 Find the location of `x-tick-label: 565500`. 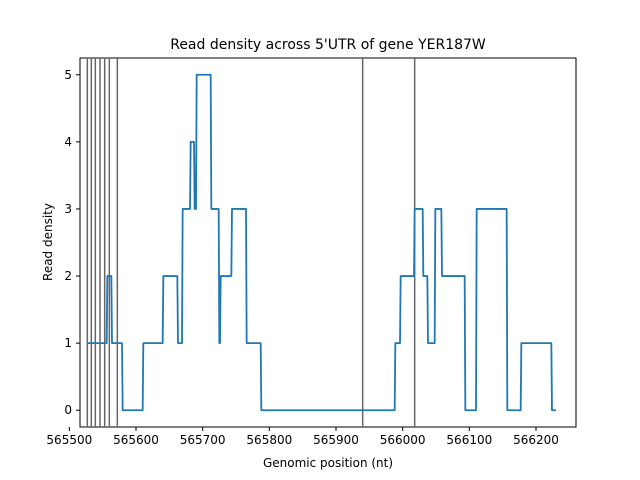

x-tick-label: 565500 is located at coordinates (69, 440).